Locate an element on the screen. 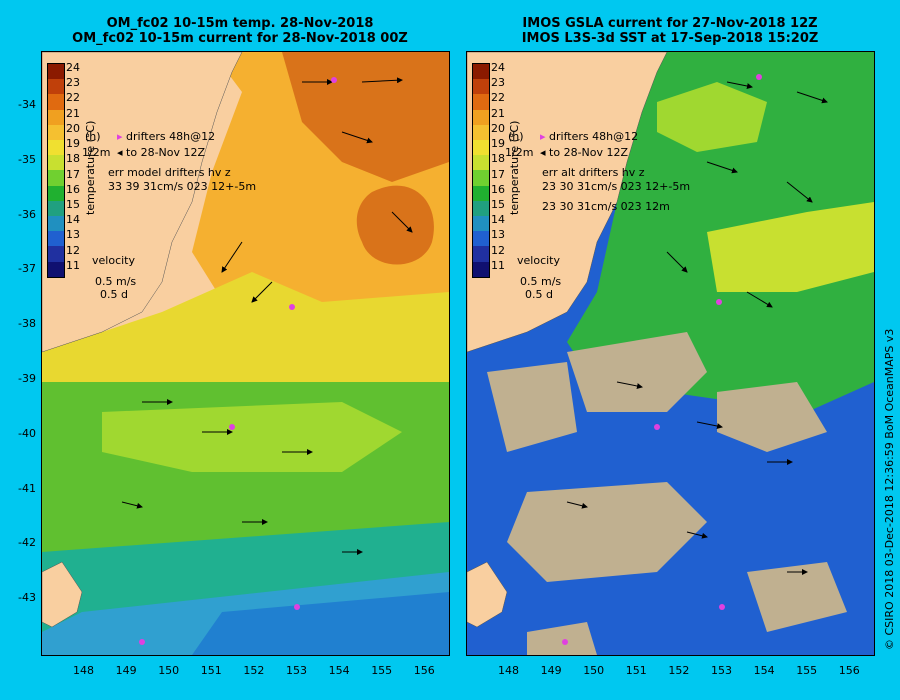  eddy-core is located at coordinates (395, 225).